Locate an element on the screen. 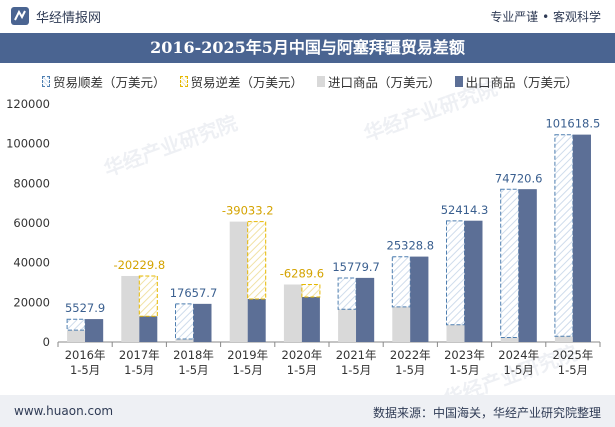  y-tick-label: 40000 is located at coordinates (31, 263).